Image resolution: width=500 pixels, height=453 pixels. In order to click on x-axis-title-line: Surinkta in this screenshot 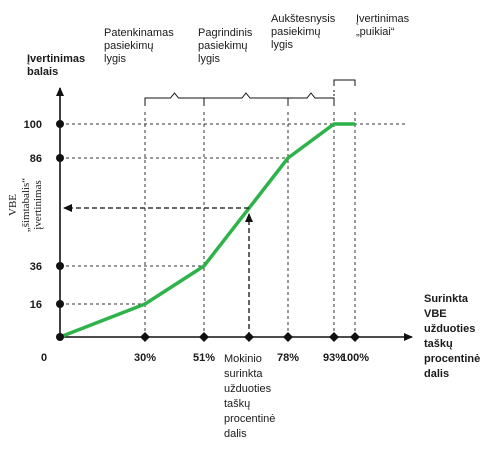, I will do `click(446, 299)`.